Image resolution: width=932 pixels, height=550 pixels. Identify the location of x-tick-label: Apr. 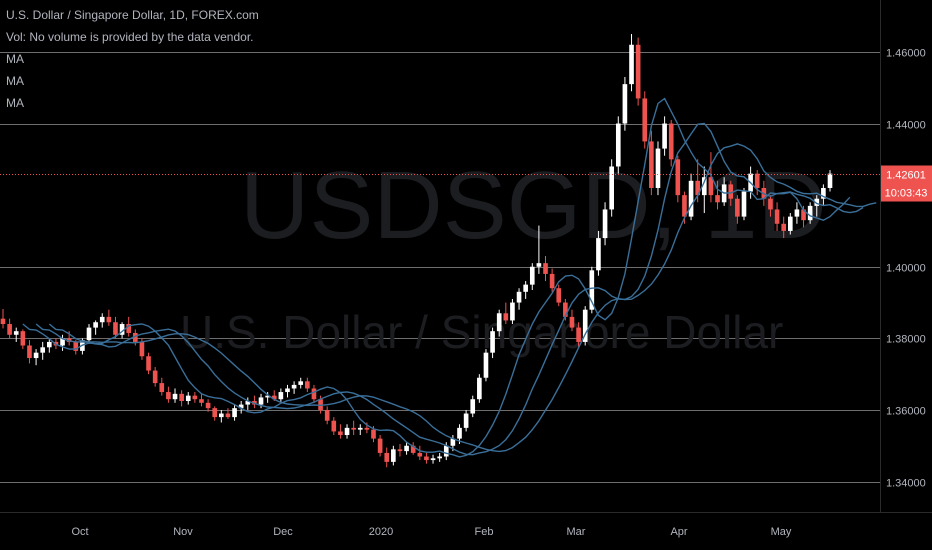
(678, 532).